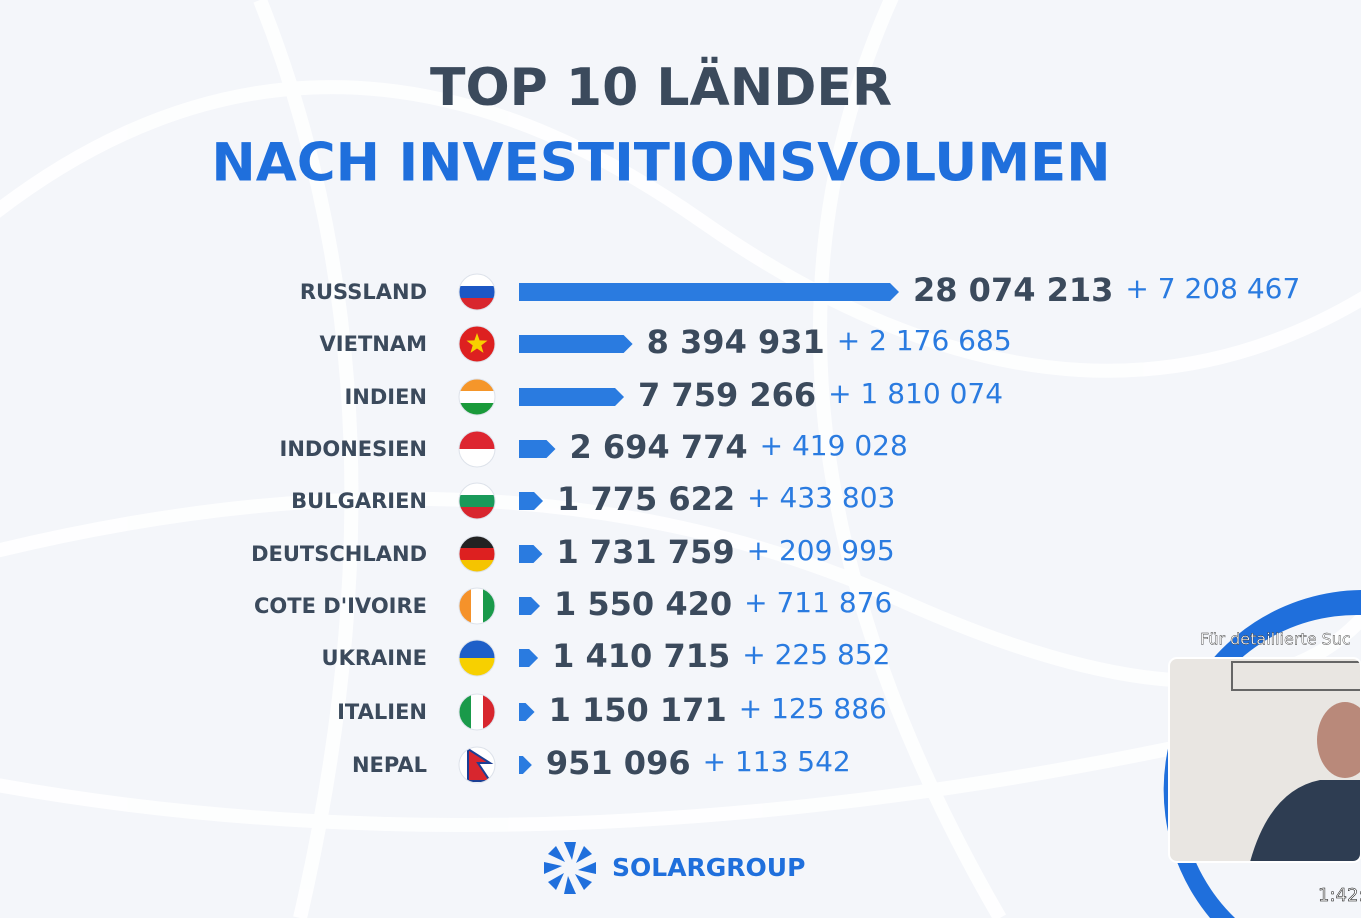  I want to click on category-label: ITALIEN, so click(382, 712).